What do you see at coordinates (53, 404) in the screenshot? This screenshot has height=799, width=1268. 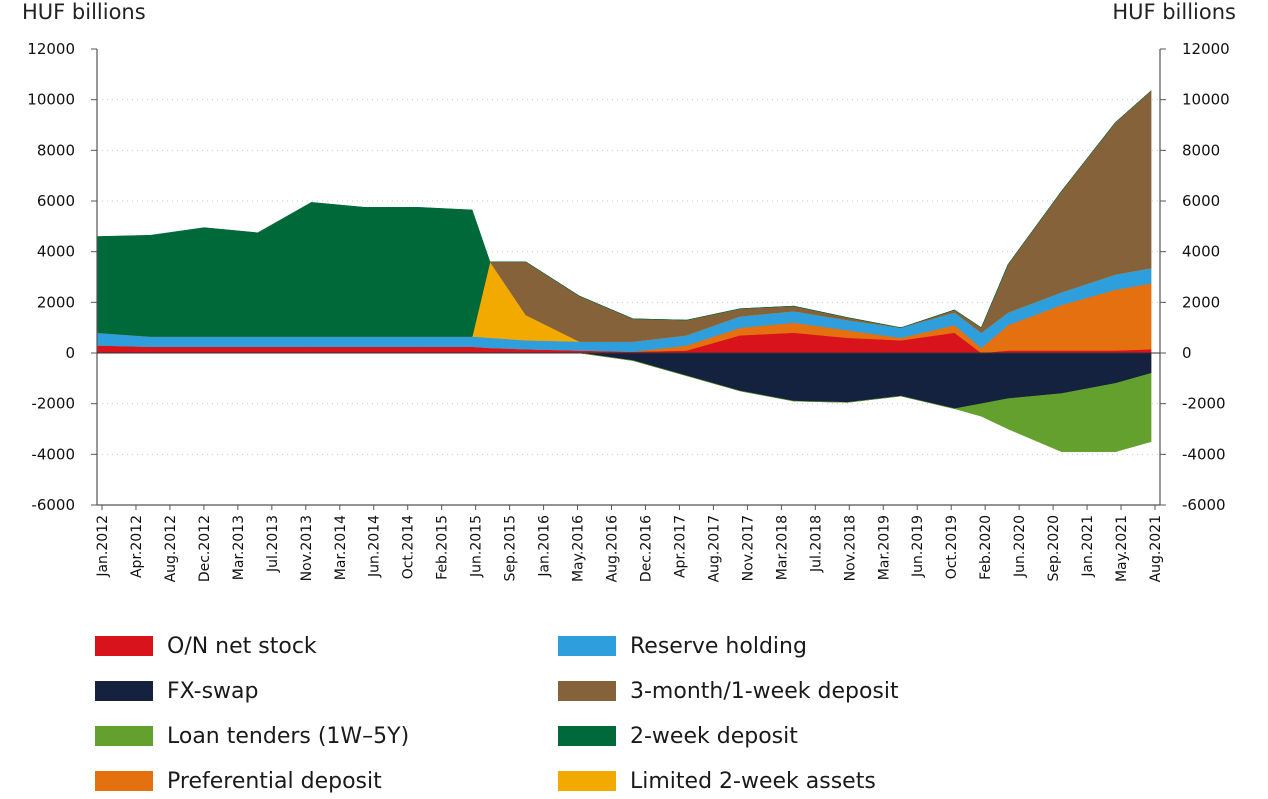 I see `y-tick-label-left: -2000` at bounding box center [53, 404].